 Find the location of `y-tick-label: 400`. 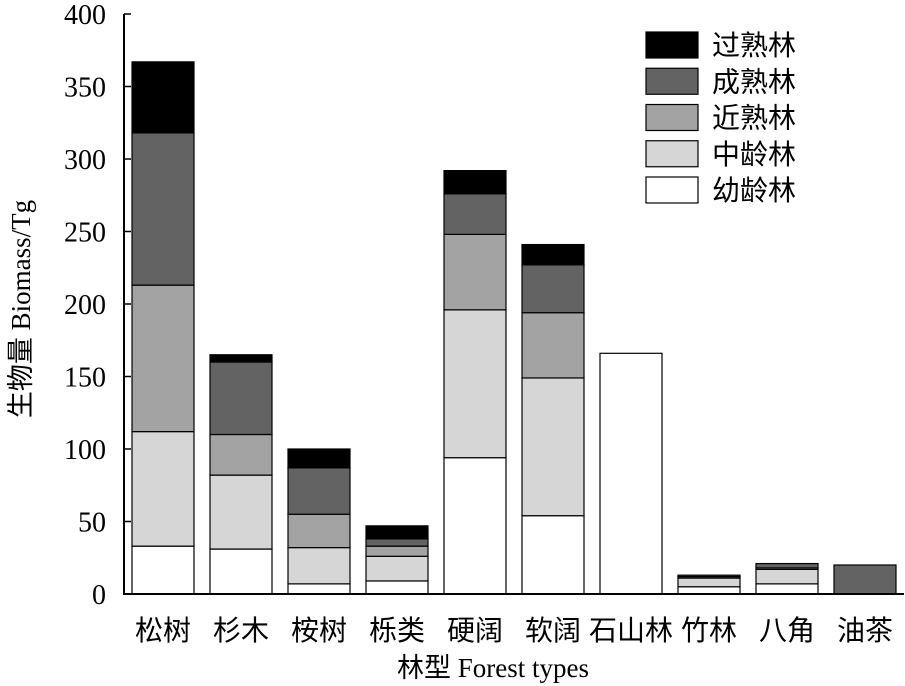

y-tick-label: 400 is located at coordinates (85, 15).